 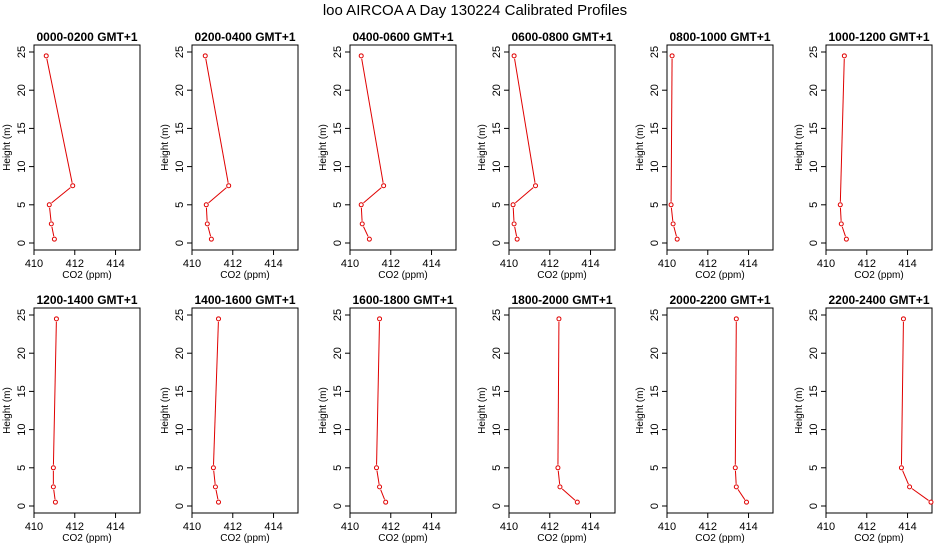 What do you see at coordinates (244, 300) in the screenshot?
I see `panel-title: 1400-1600 GMT+1` at bounding box center [244, 300].